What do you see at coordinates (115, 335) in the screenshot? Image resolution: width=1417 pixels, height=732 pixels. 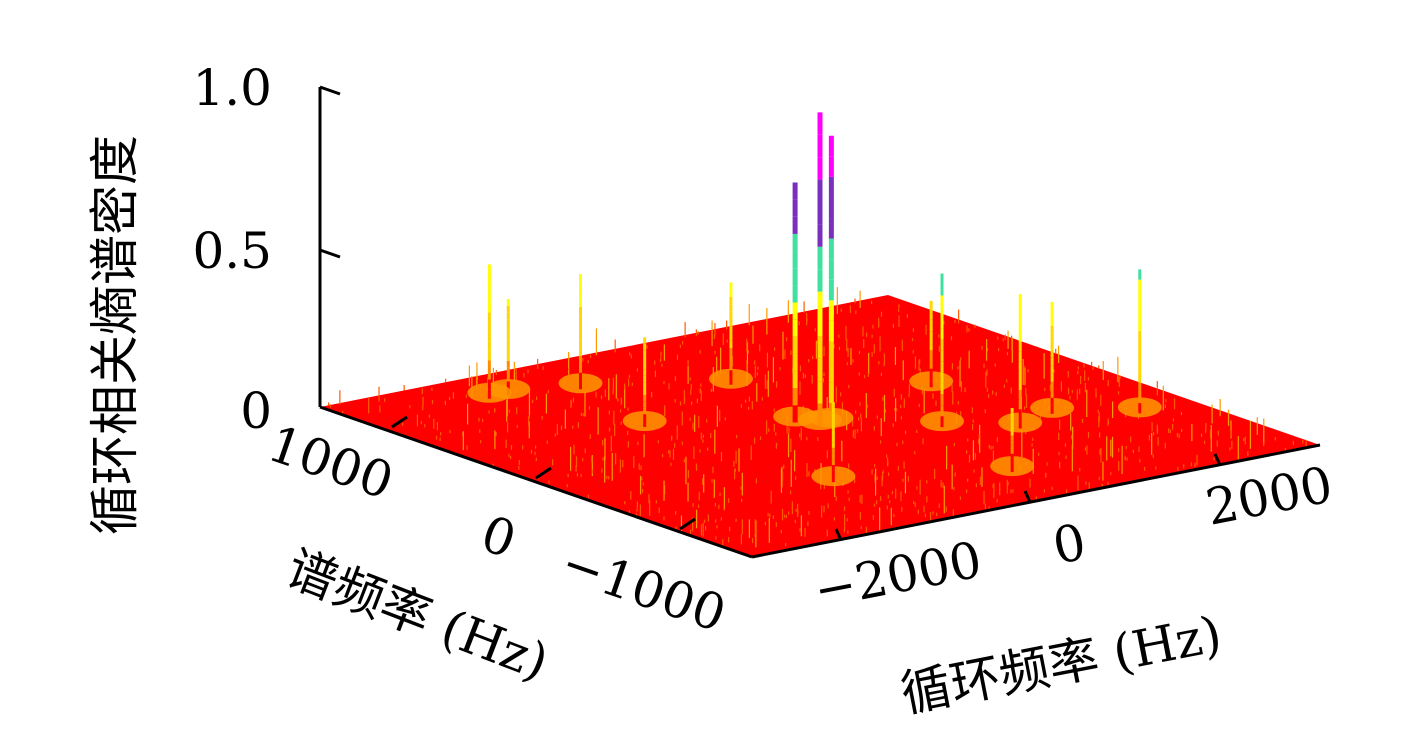 I see `z-axis-title: 循环相关熵谱密度` at bounding box center [115, 335].